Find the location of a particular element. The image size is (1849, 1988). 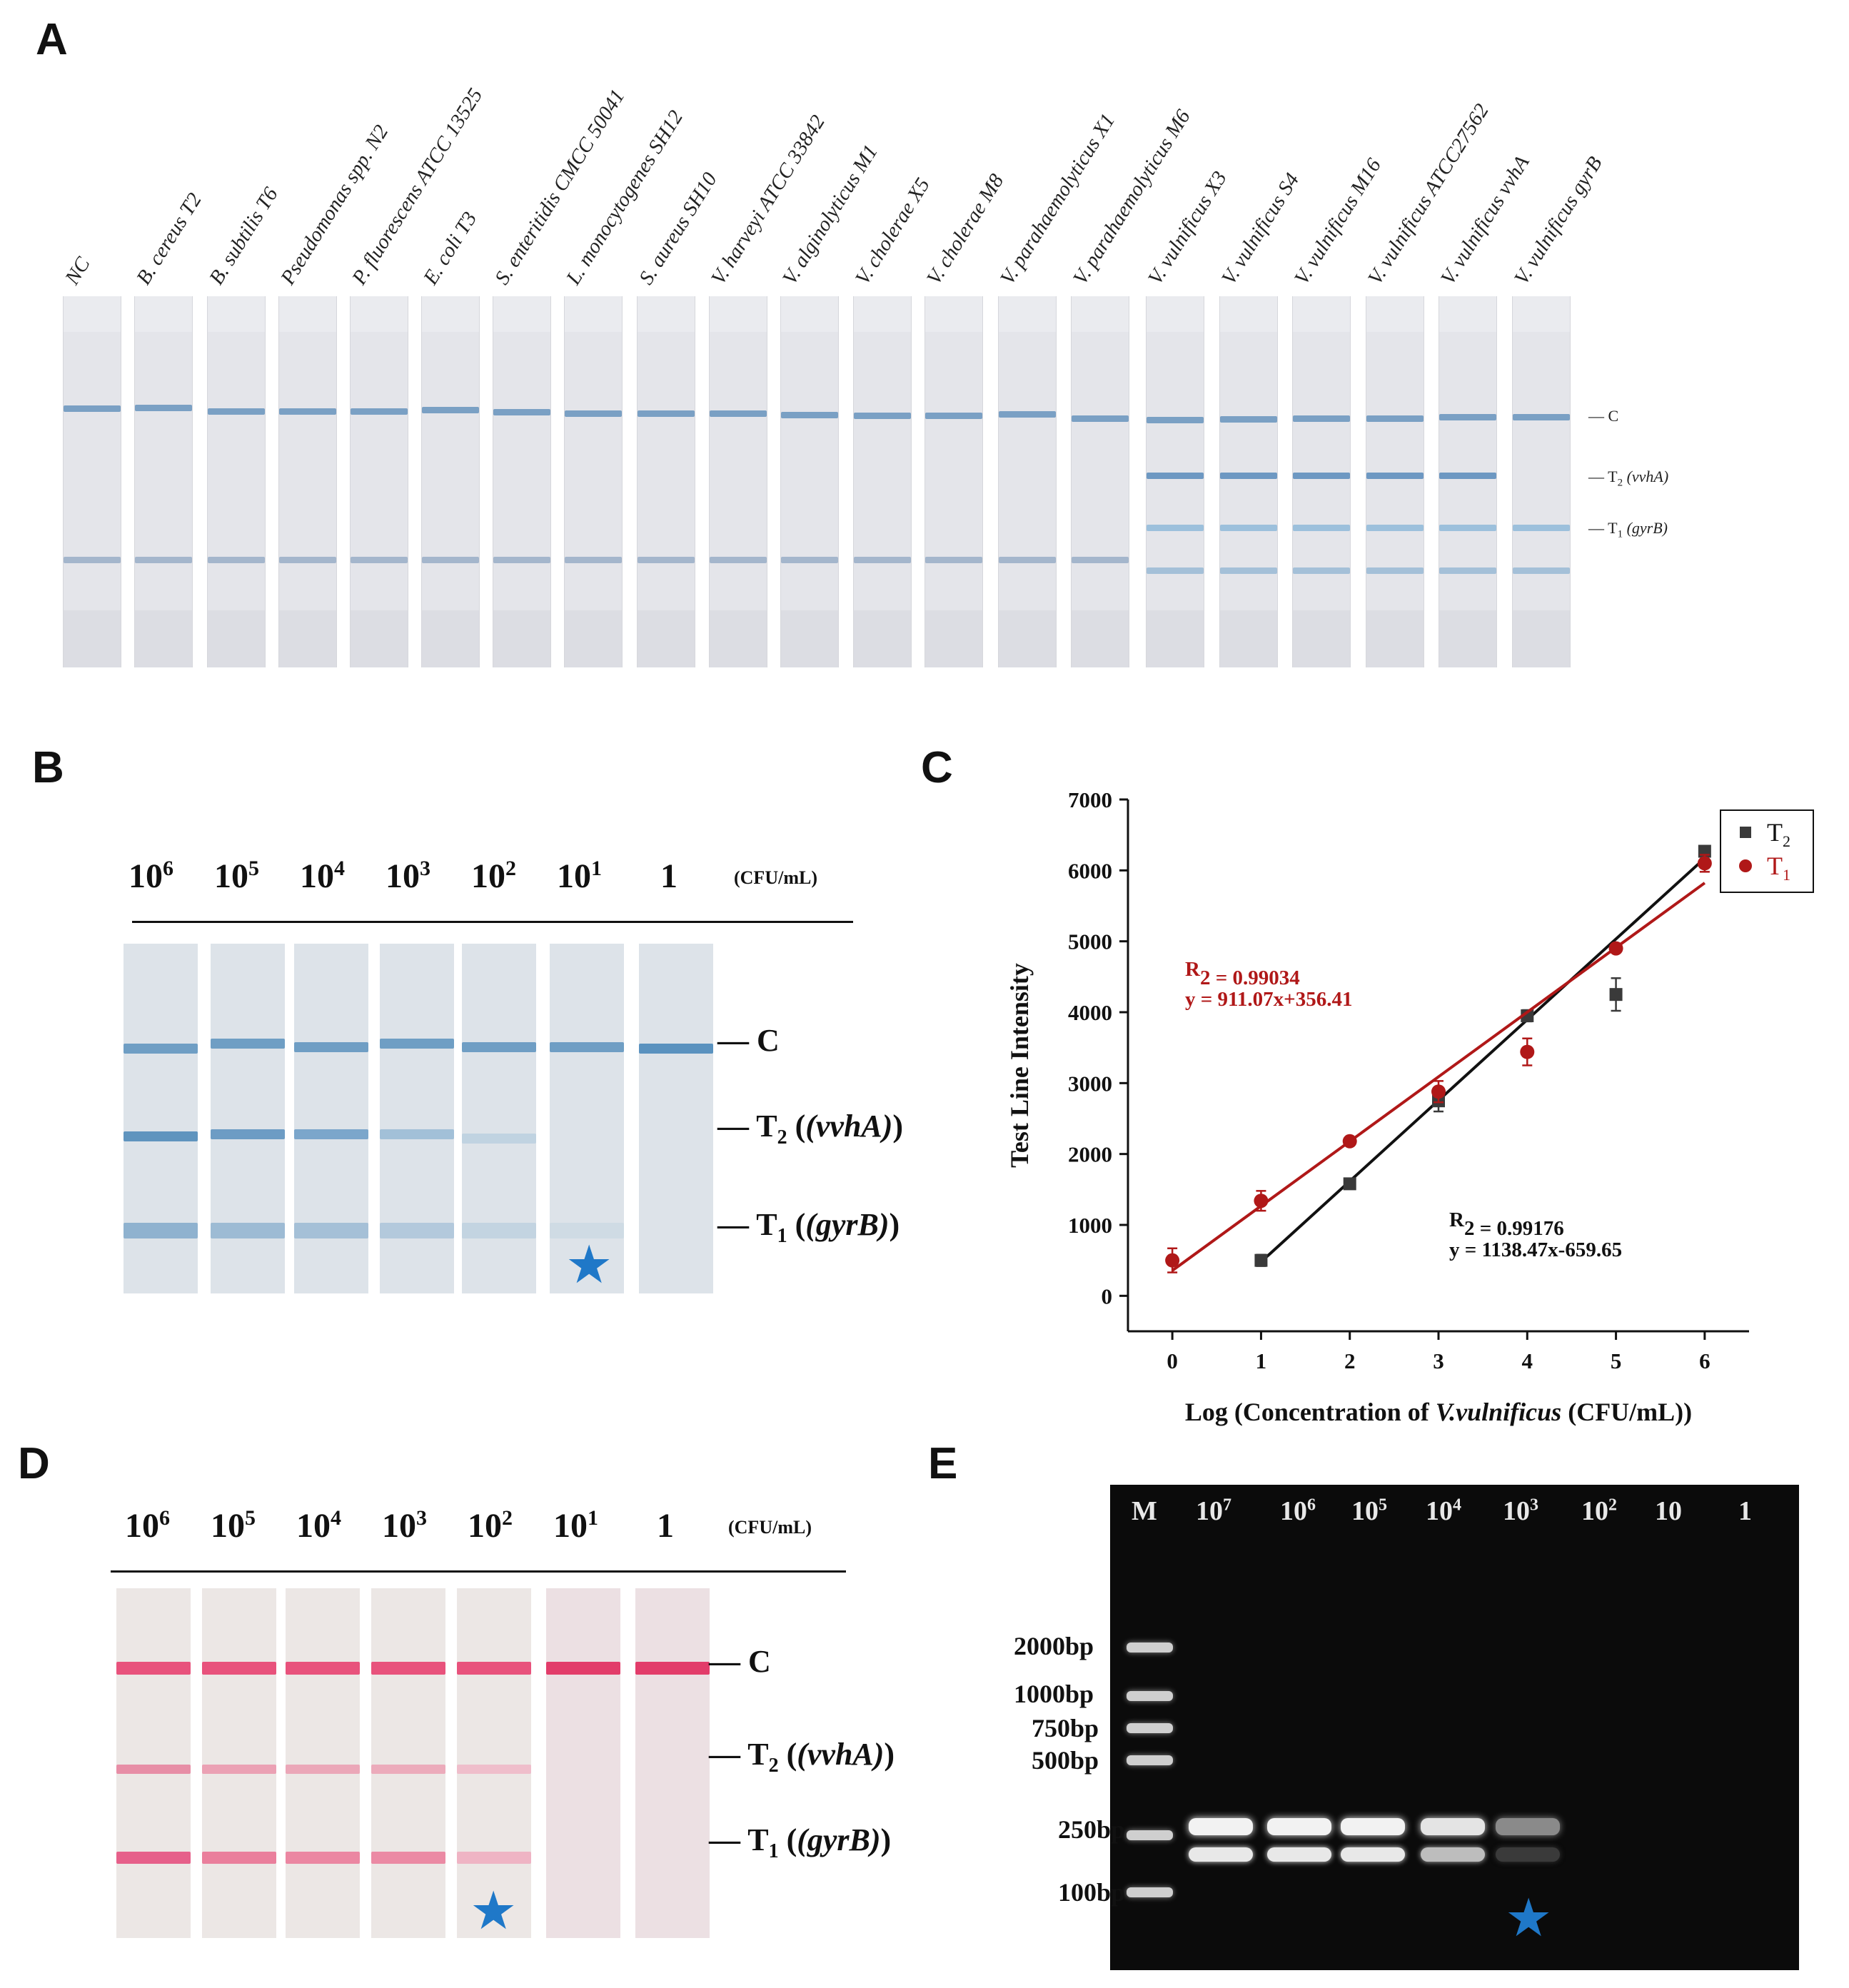

x-label-prefix: Log (Concentration of is located at coordinates (1310, 1412).